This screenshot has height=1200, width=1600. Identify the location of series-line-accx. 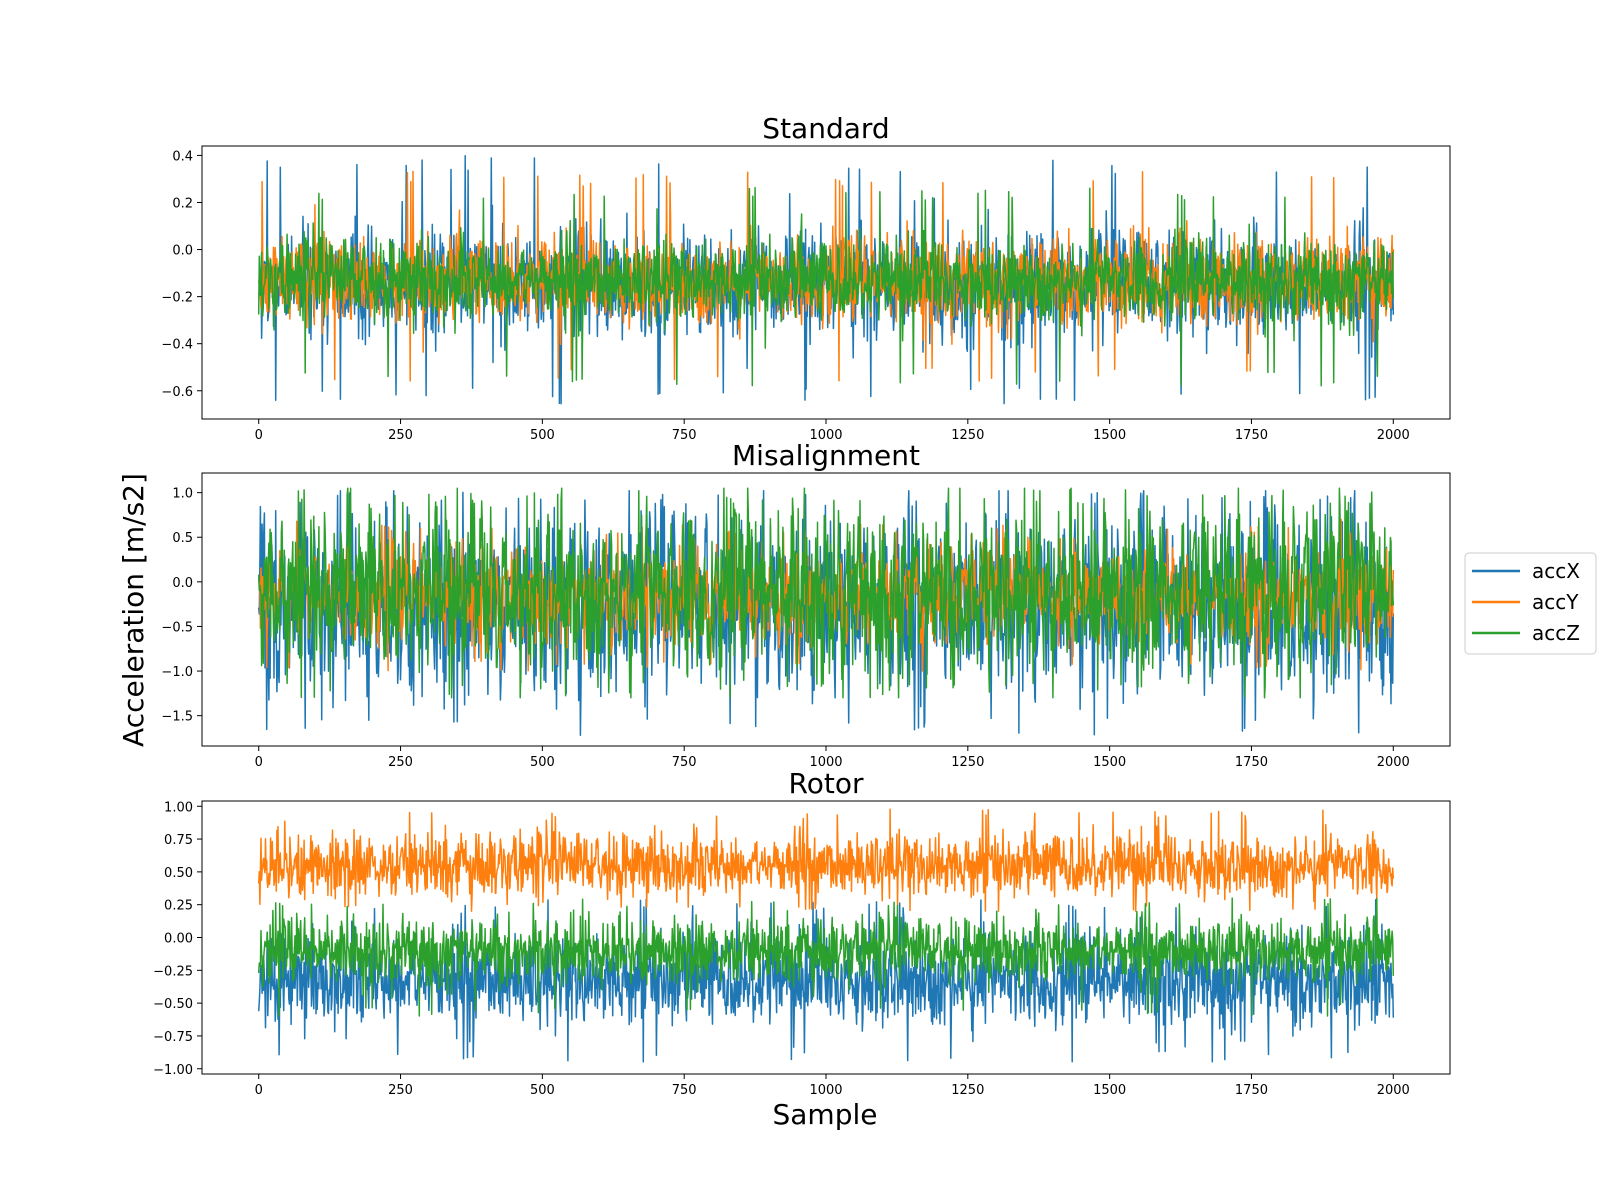
(826, 980).